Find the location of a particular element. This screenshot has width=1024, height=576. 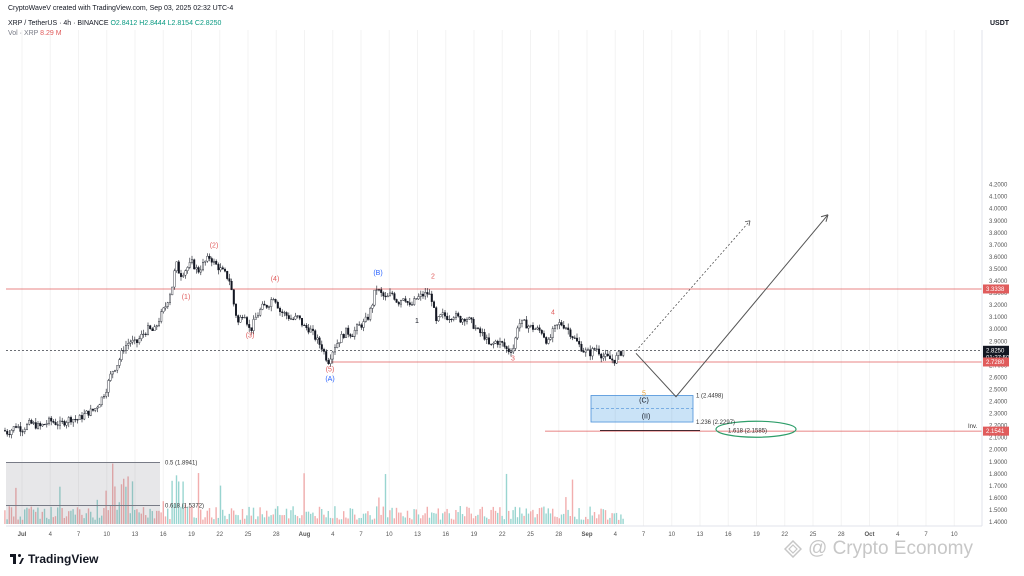

y-tick-label: 2.4000 is located at coordinates (998, 403).